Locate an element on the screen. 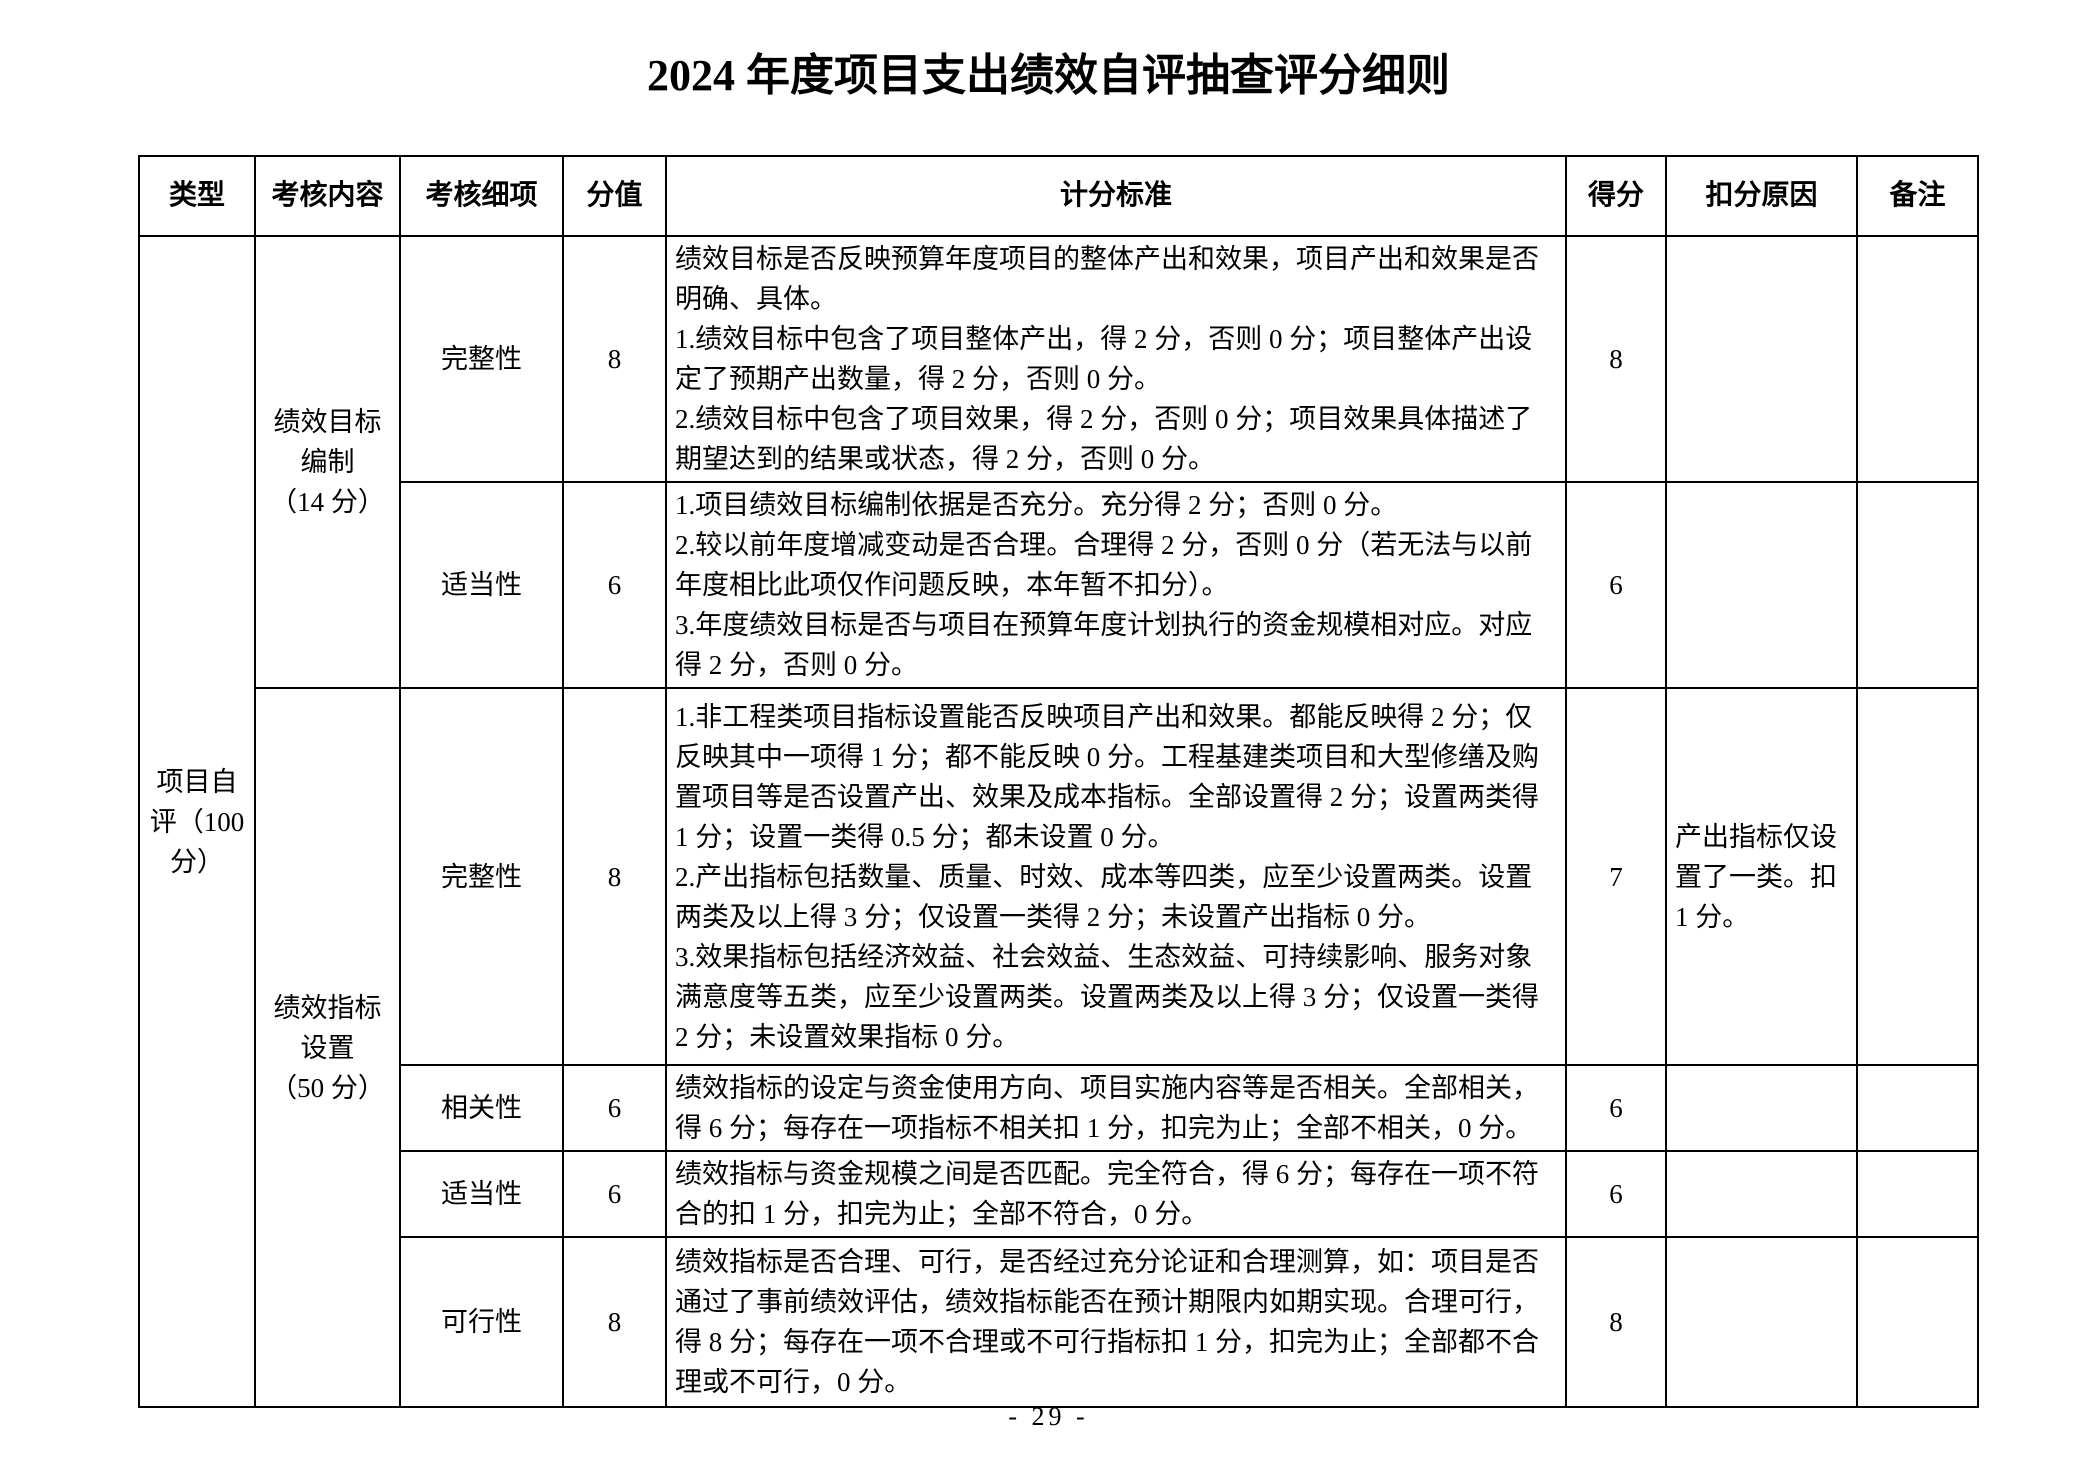 The width and height of the screenshot is (2097, 1481). header-criteria: 计分标准 is located at coordinates (1116, 196).